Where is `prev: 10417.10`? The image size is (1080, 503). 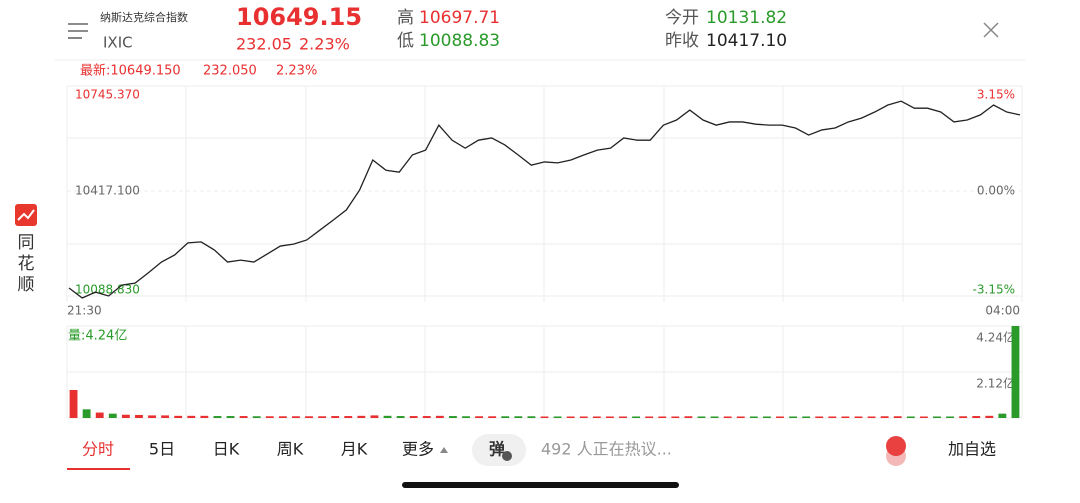
prev: 10417.10 is located at coordinates (746, 41).